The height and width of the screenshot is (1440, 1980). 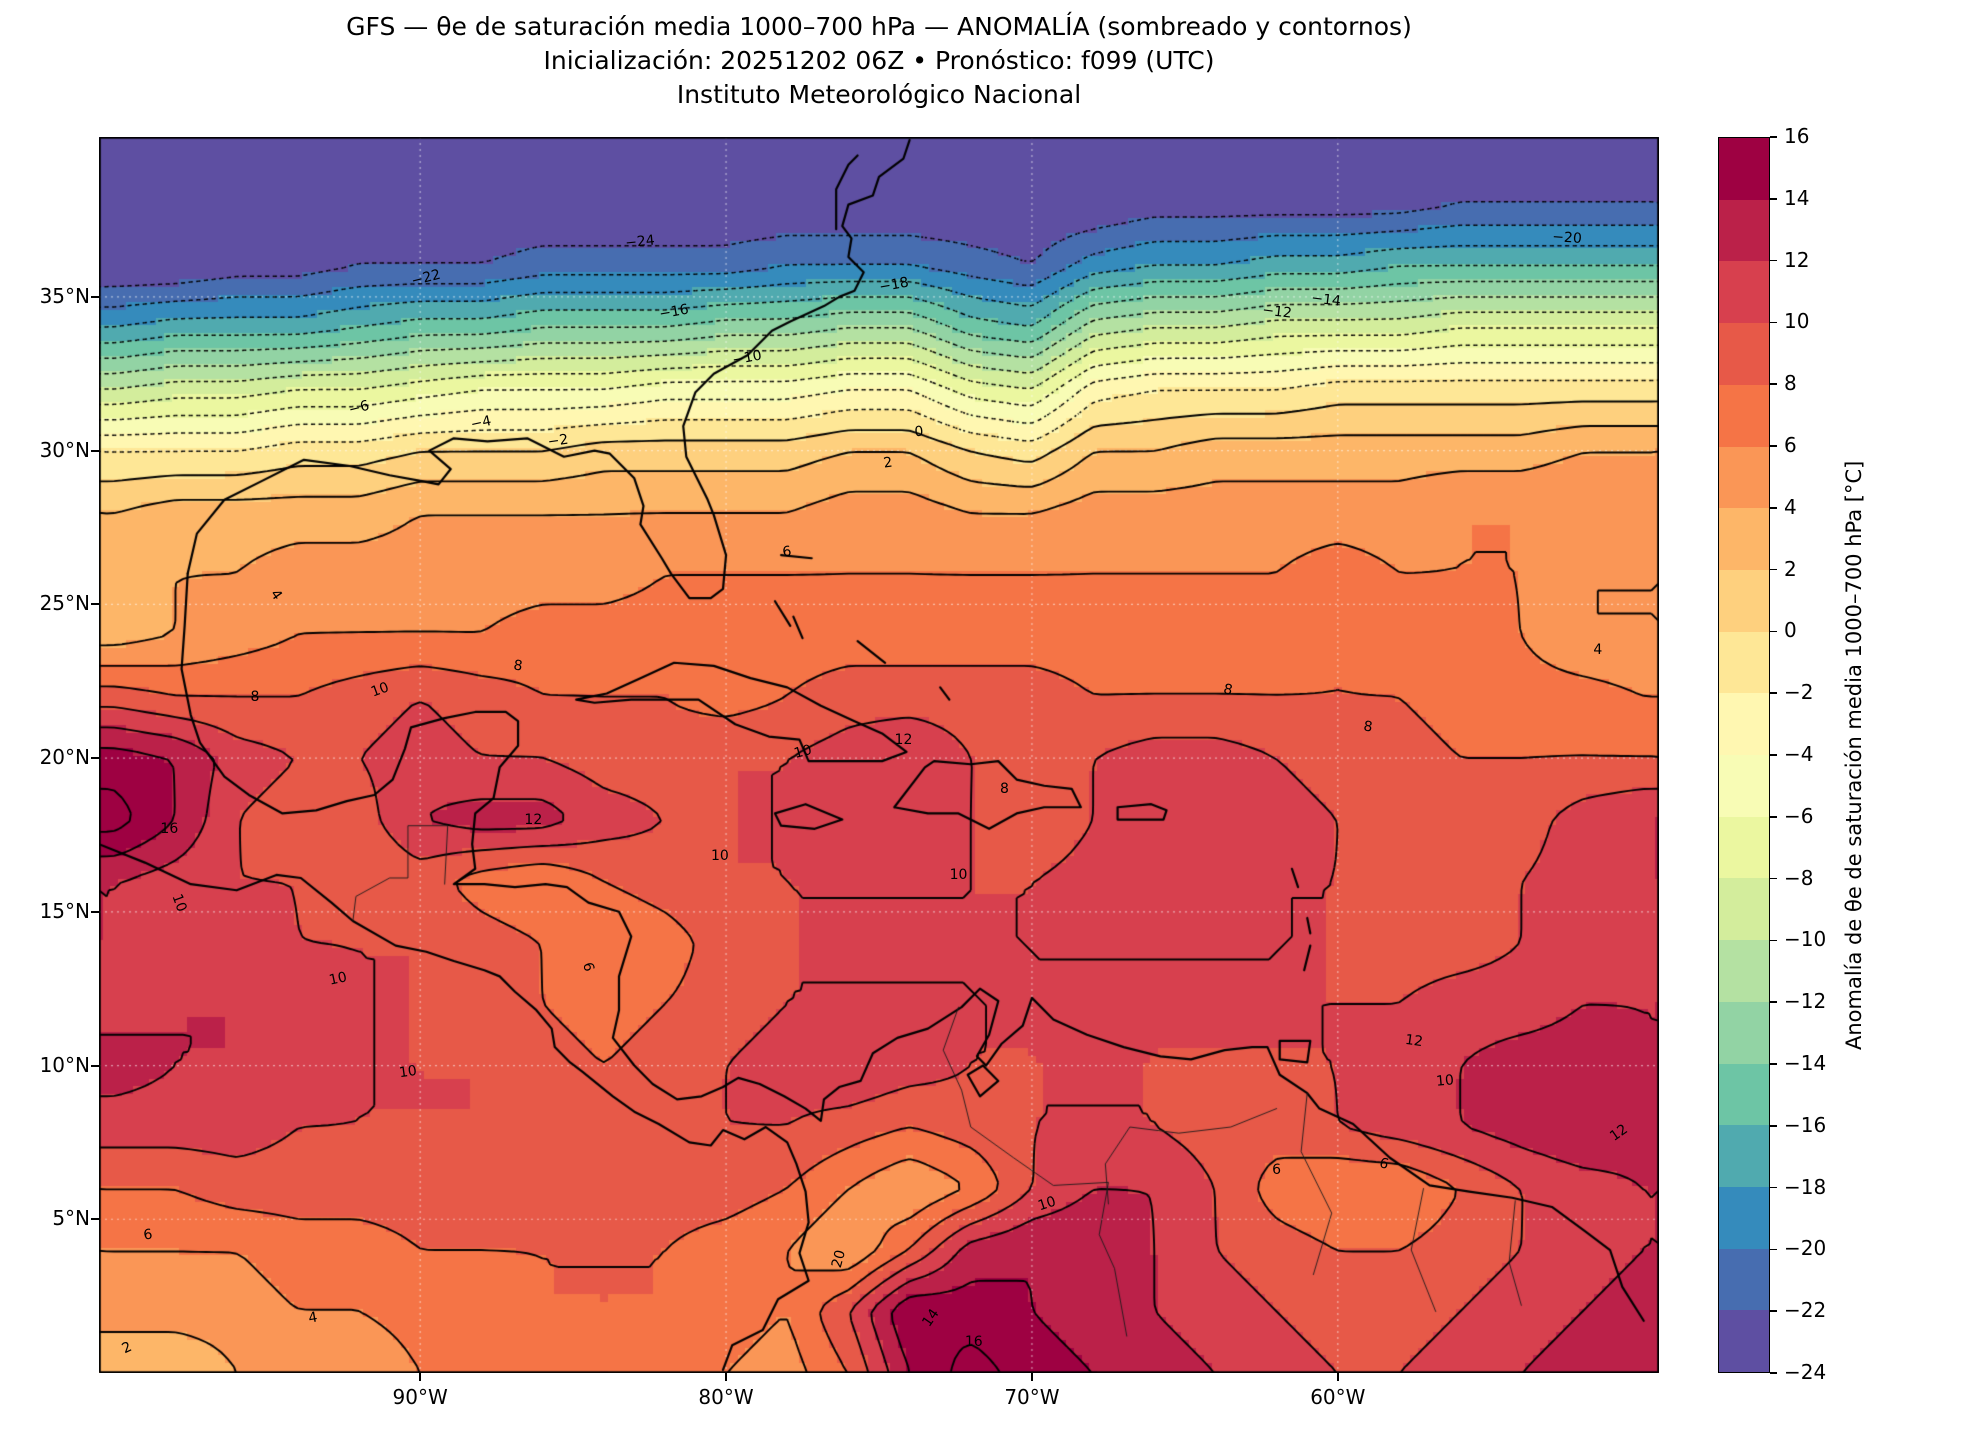 What do you see at coordinates (1790, 630) in the screenshot?
I see `colorbar-tick-label: 0` at bounding box center [1790, 630].